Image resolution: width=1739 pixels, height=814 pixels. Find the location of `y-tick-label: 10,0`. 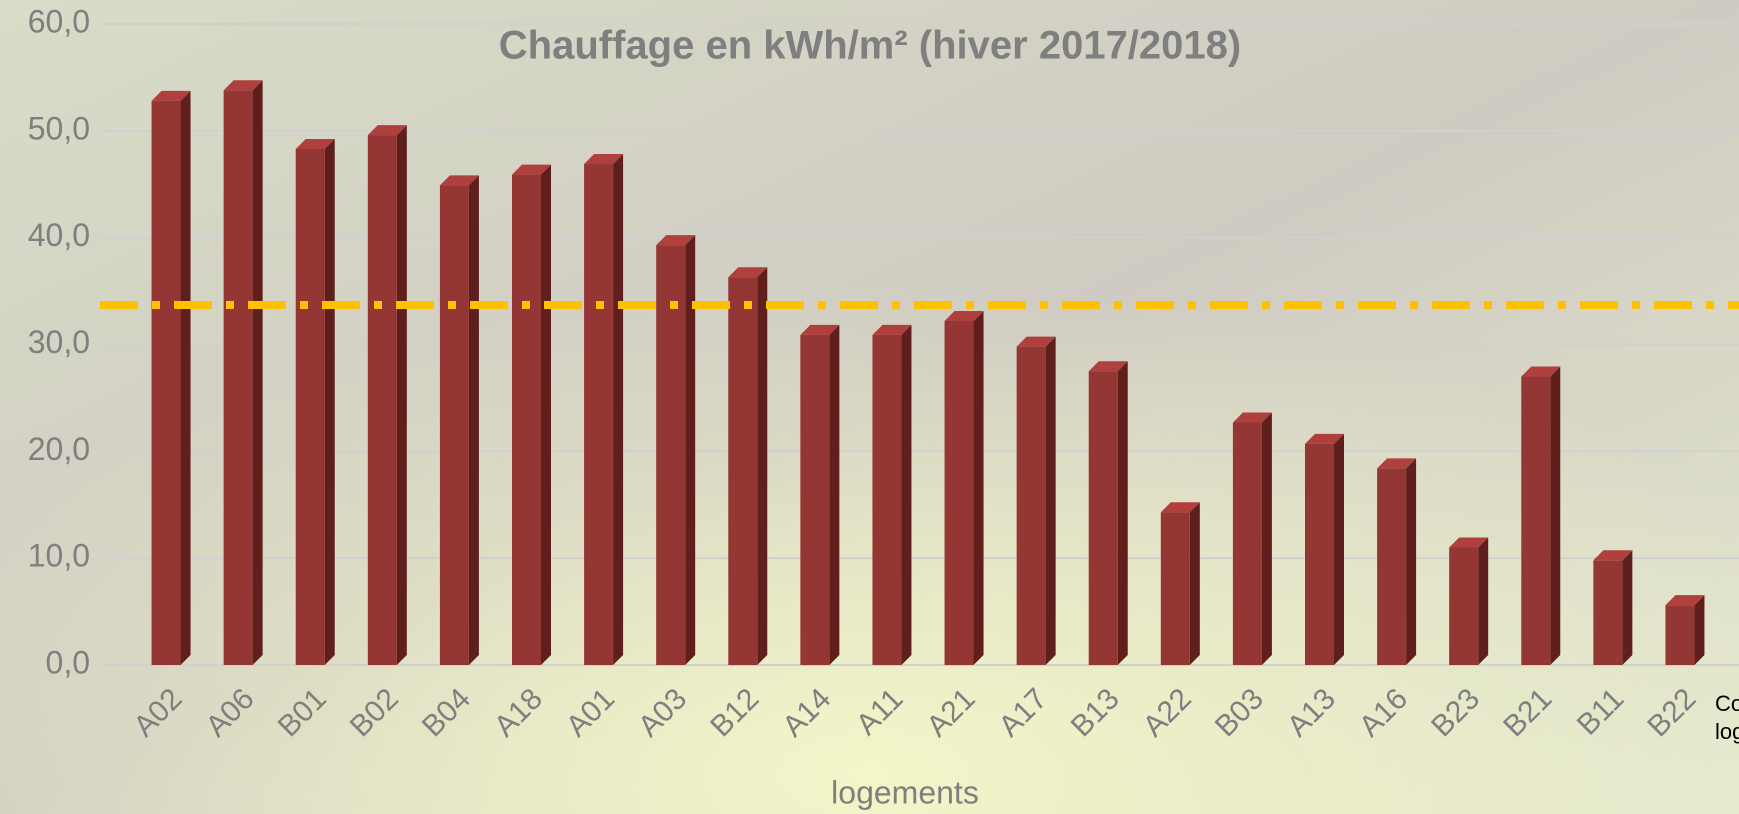

y-tick-label: 10,0 is located at coordinates (59, 556).